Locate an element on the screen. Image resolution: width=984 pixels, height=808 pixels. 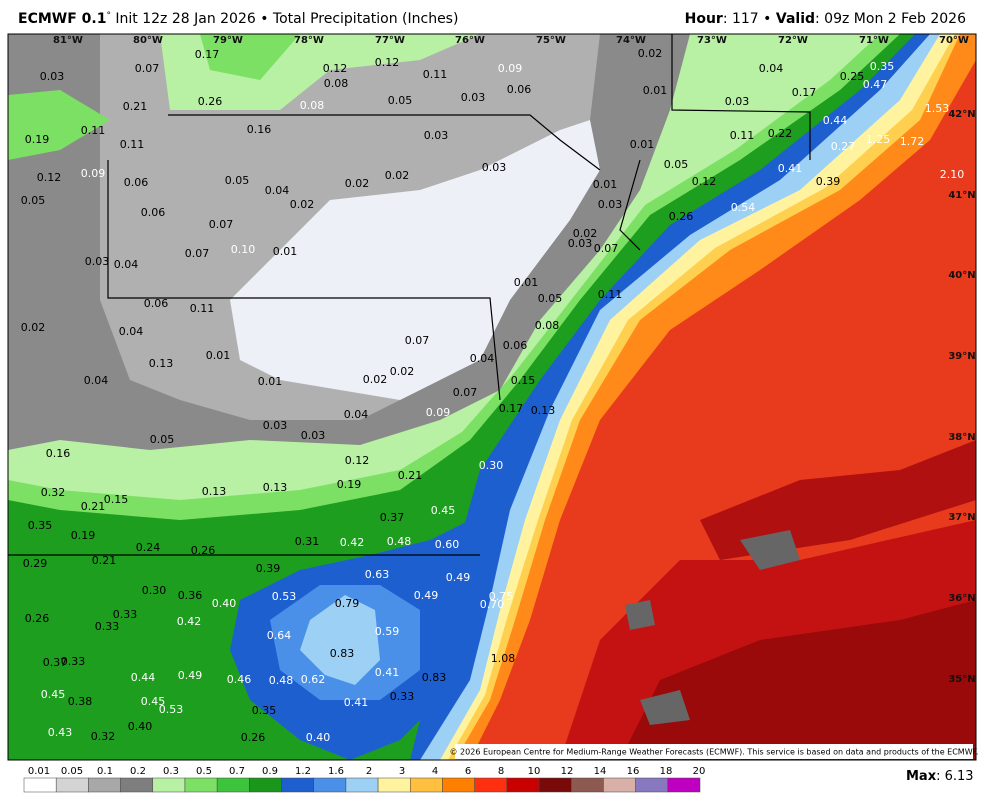
colorbar-label: 3 is located at coordinates (402, 771).